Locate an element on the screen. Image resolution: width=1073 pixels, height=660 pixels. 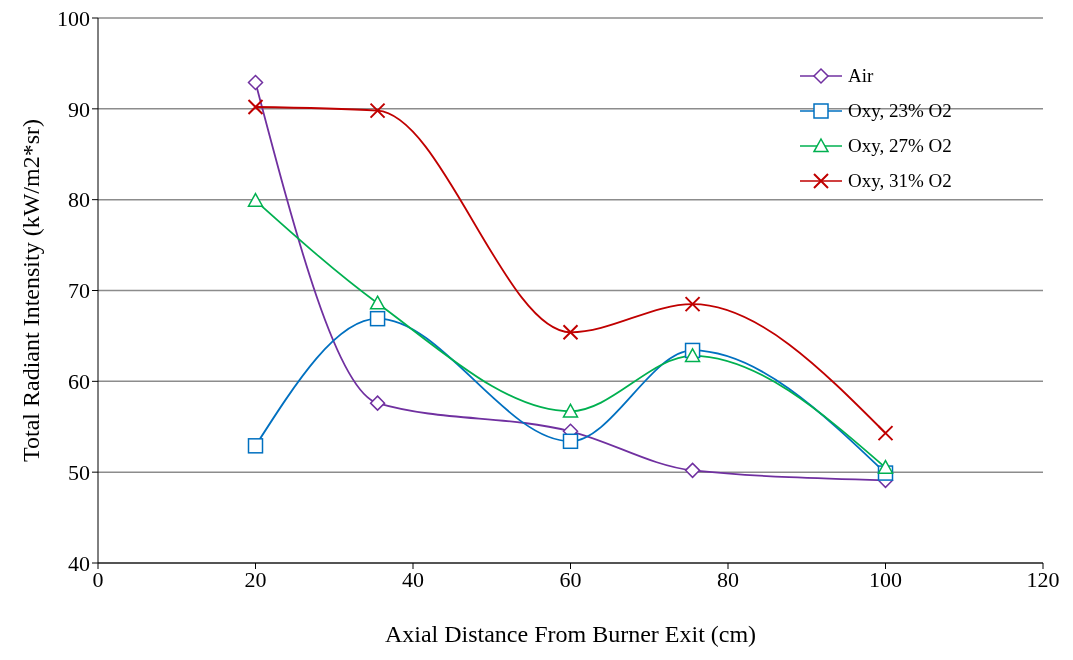
legend-label: Oxy, 23% O2 is located at coordinates (900, 110).